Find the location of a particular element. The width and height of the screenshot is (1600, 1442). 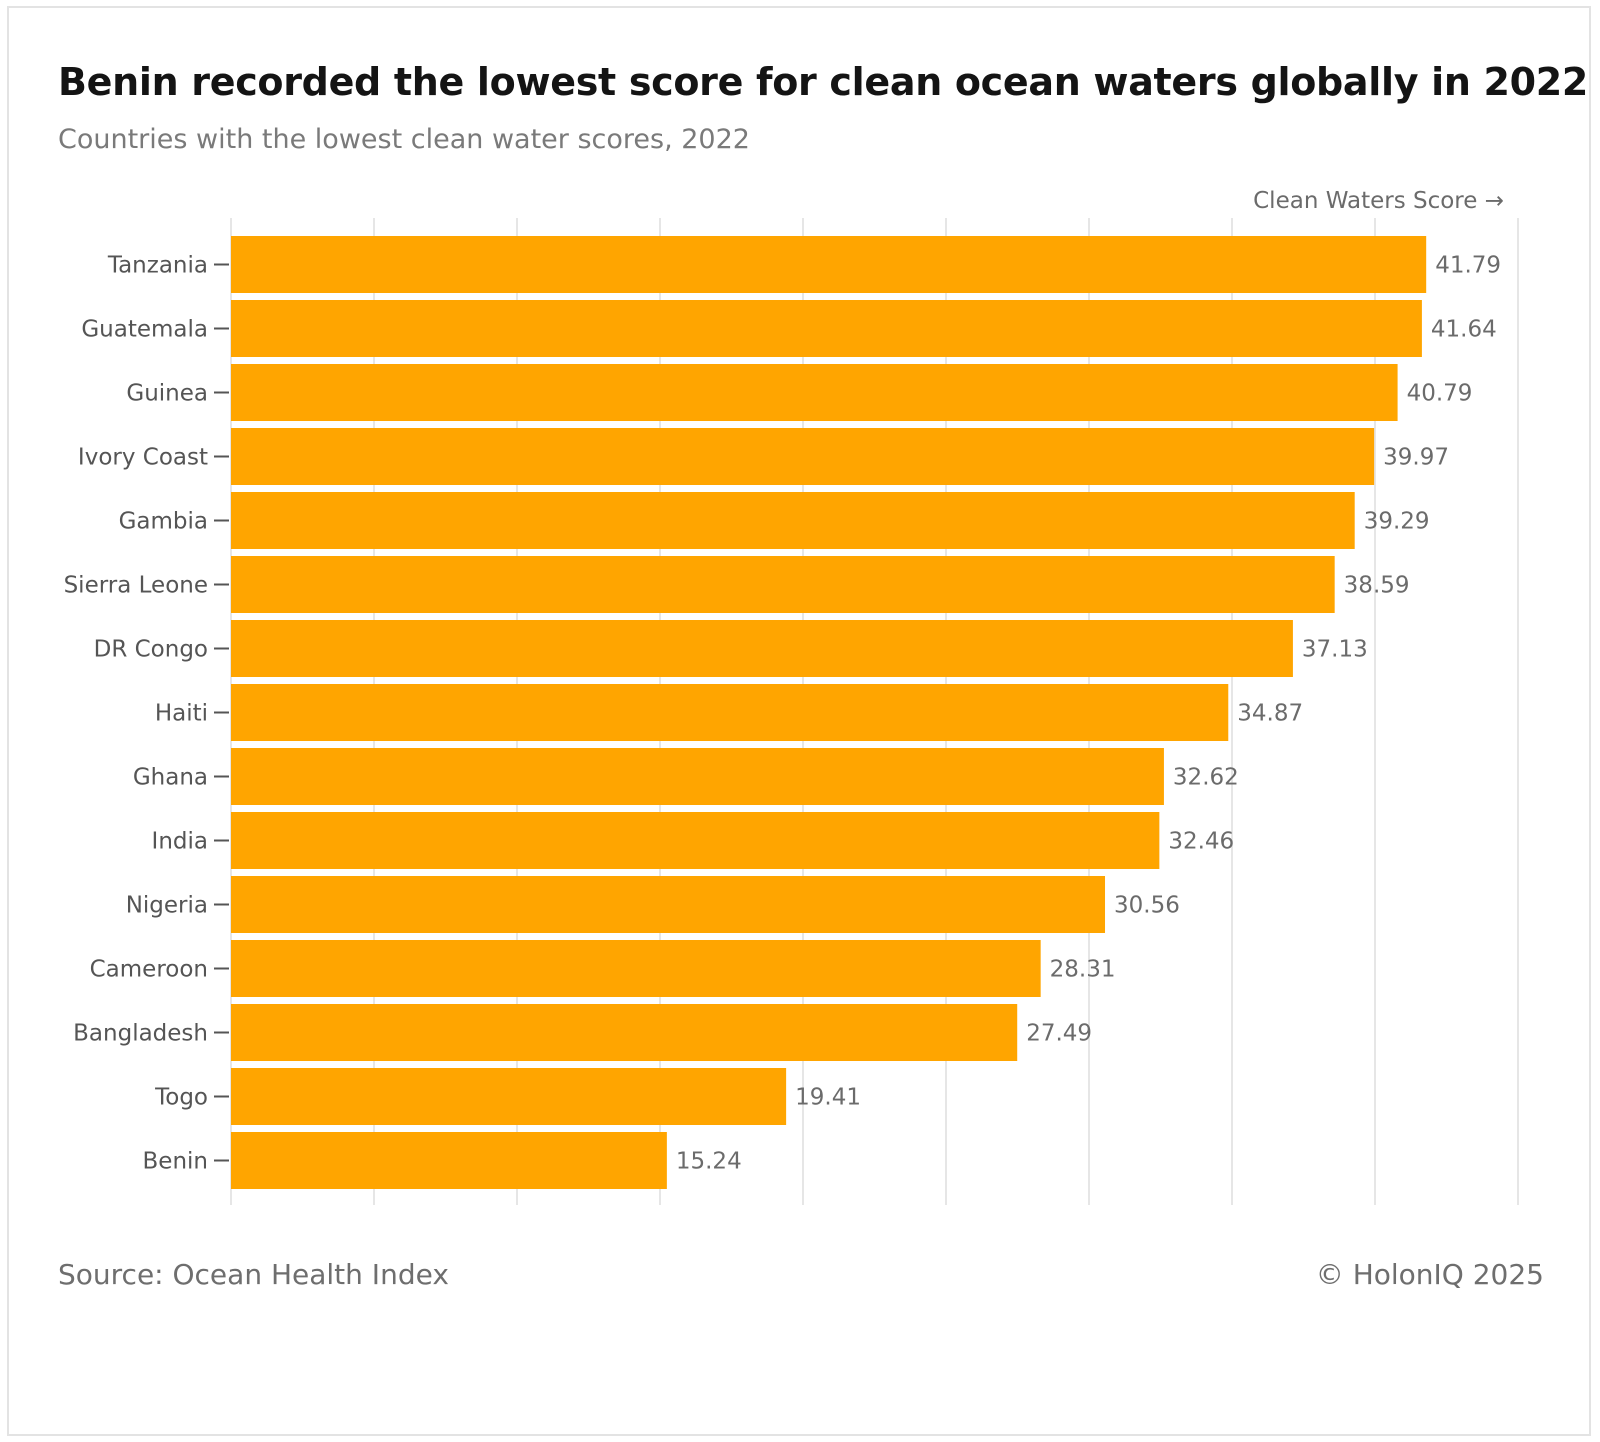

data-label: 34.87 is located at coordinates (1270, 714).